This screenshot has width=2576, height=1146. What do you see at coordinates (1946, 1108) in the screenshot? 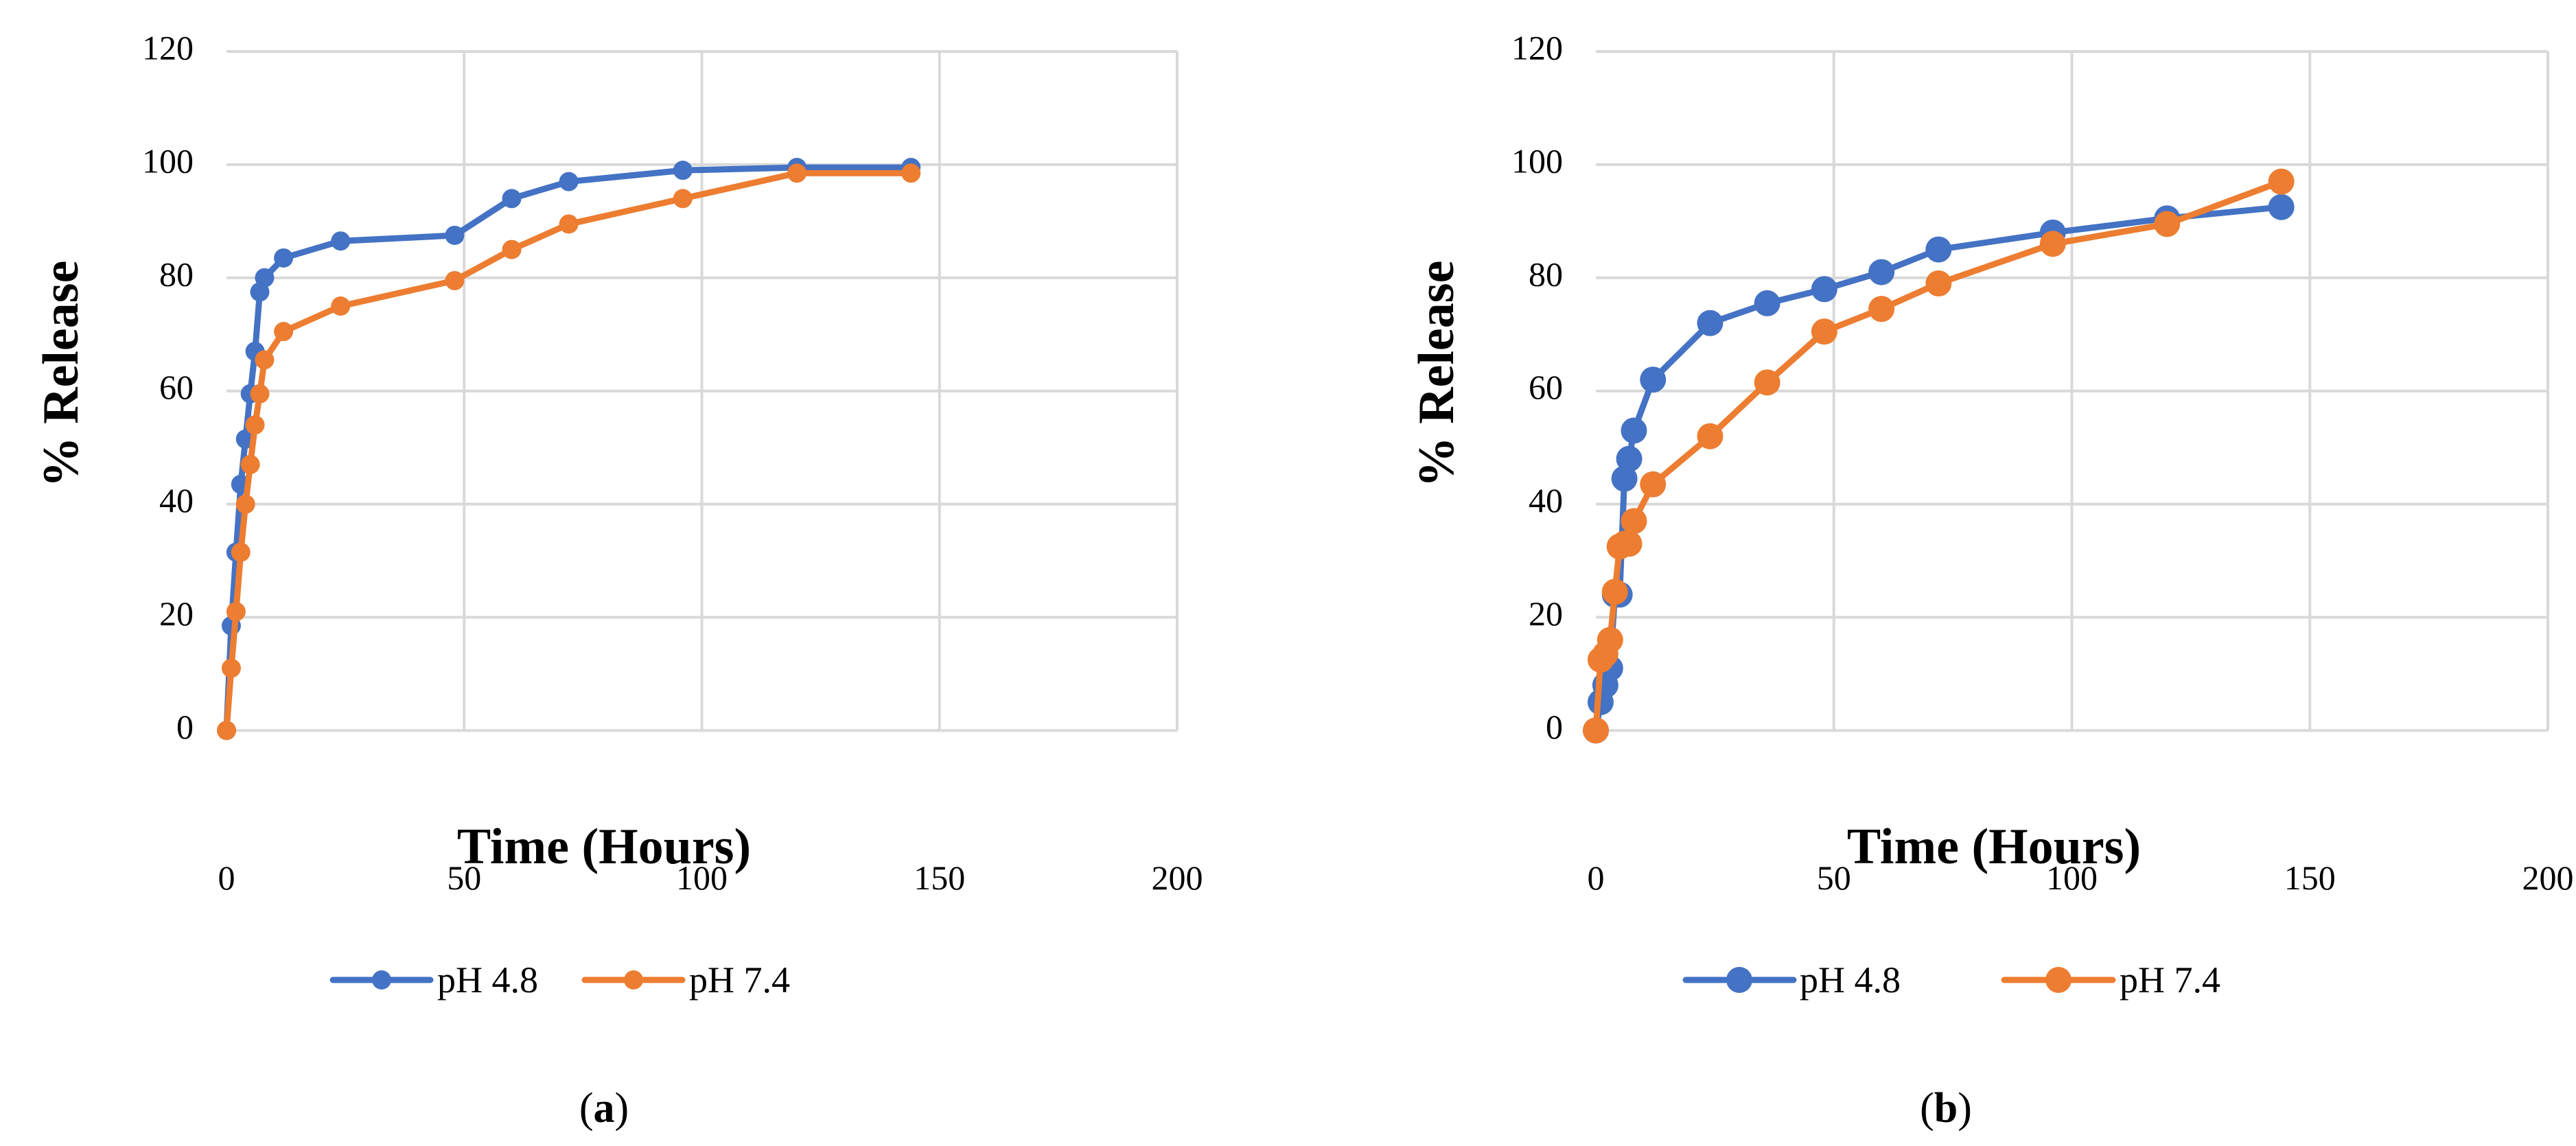
I see `panel-label-b: (b)` at bounding box center [1946, 1108].